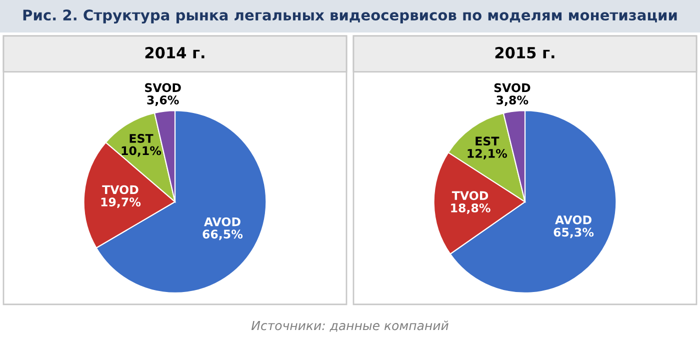  Describe the element at coordinates (524, 52) in the screenshot. I see `chart-title: 2015 г.` at that location.